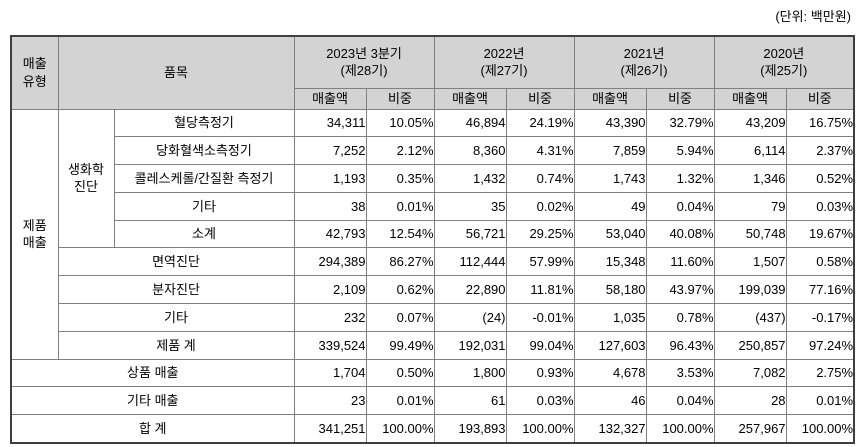  Describe the element at coordinates (400, 151) in the screenshot. I see `share-cell: 2.12%` at that location.